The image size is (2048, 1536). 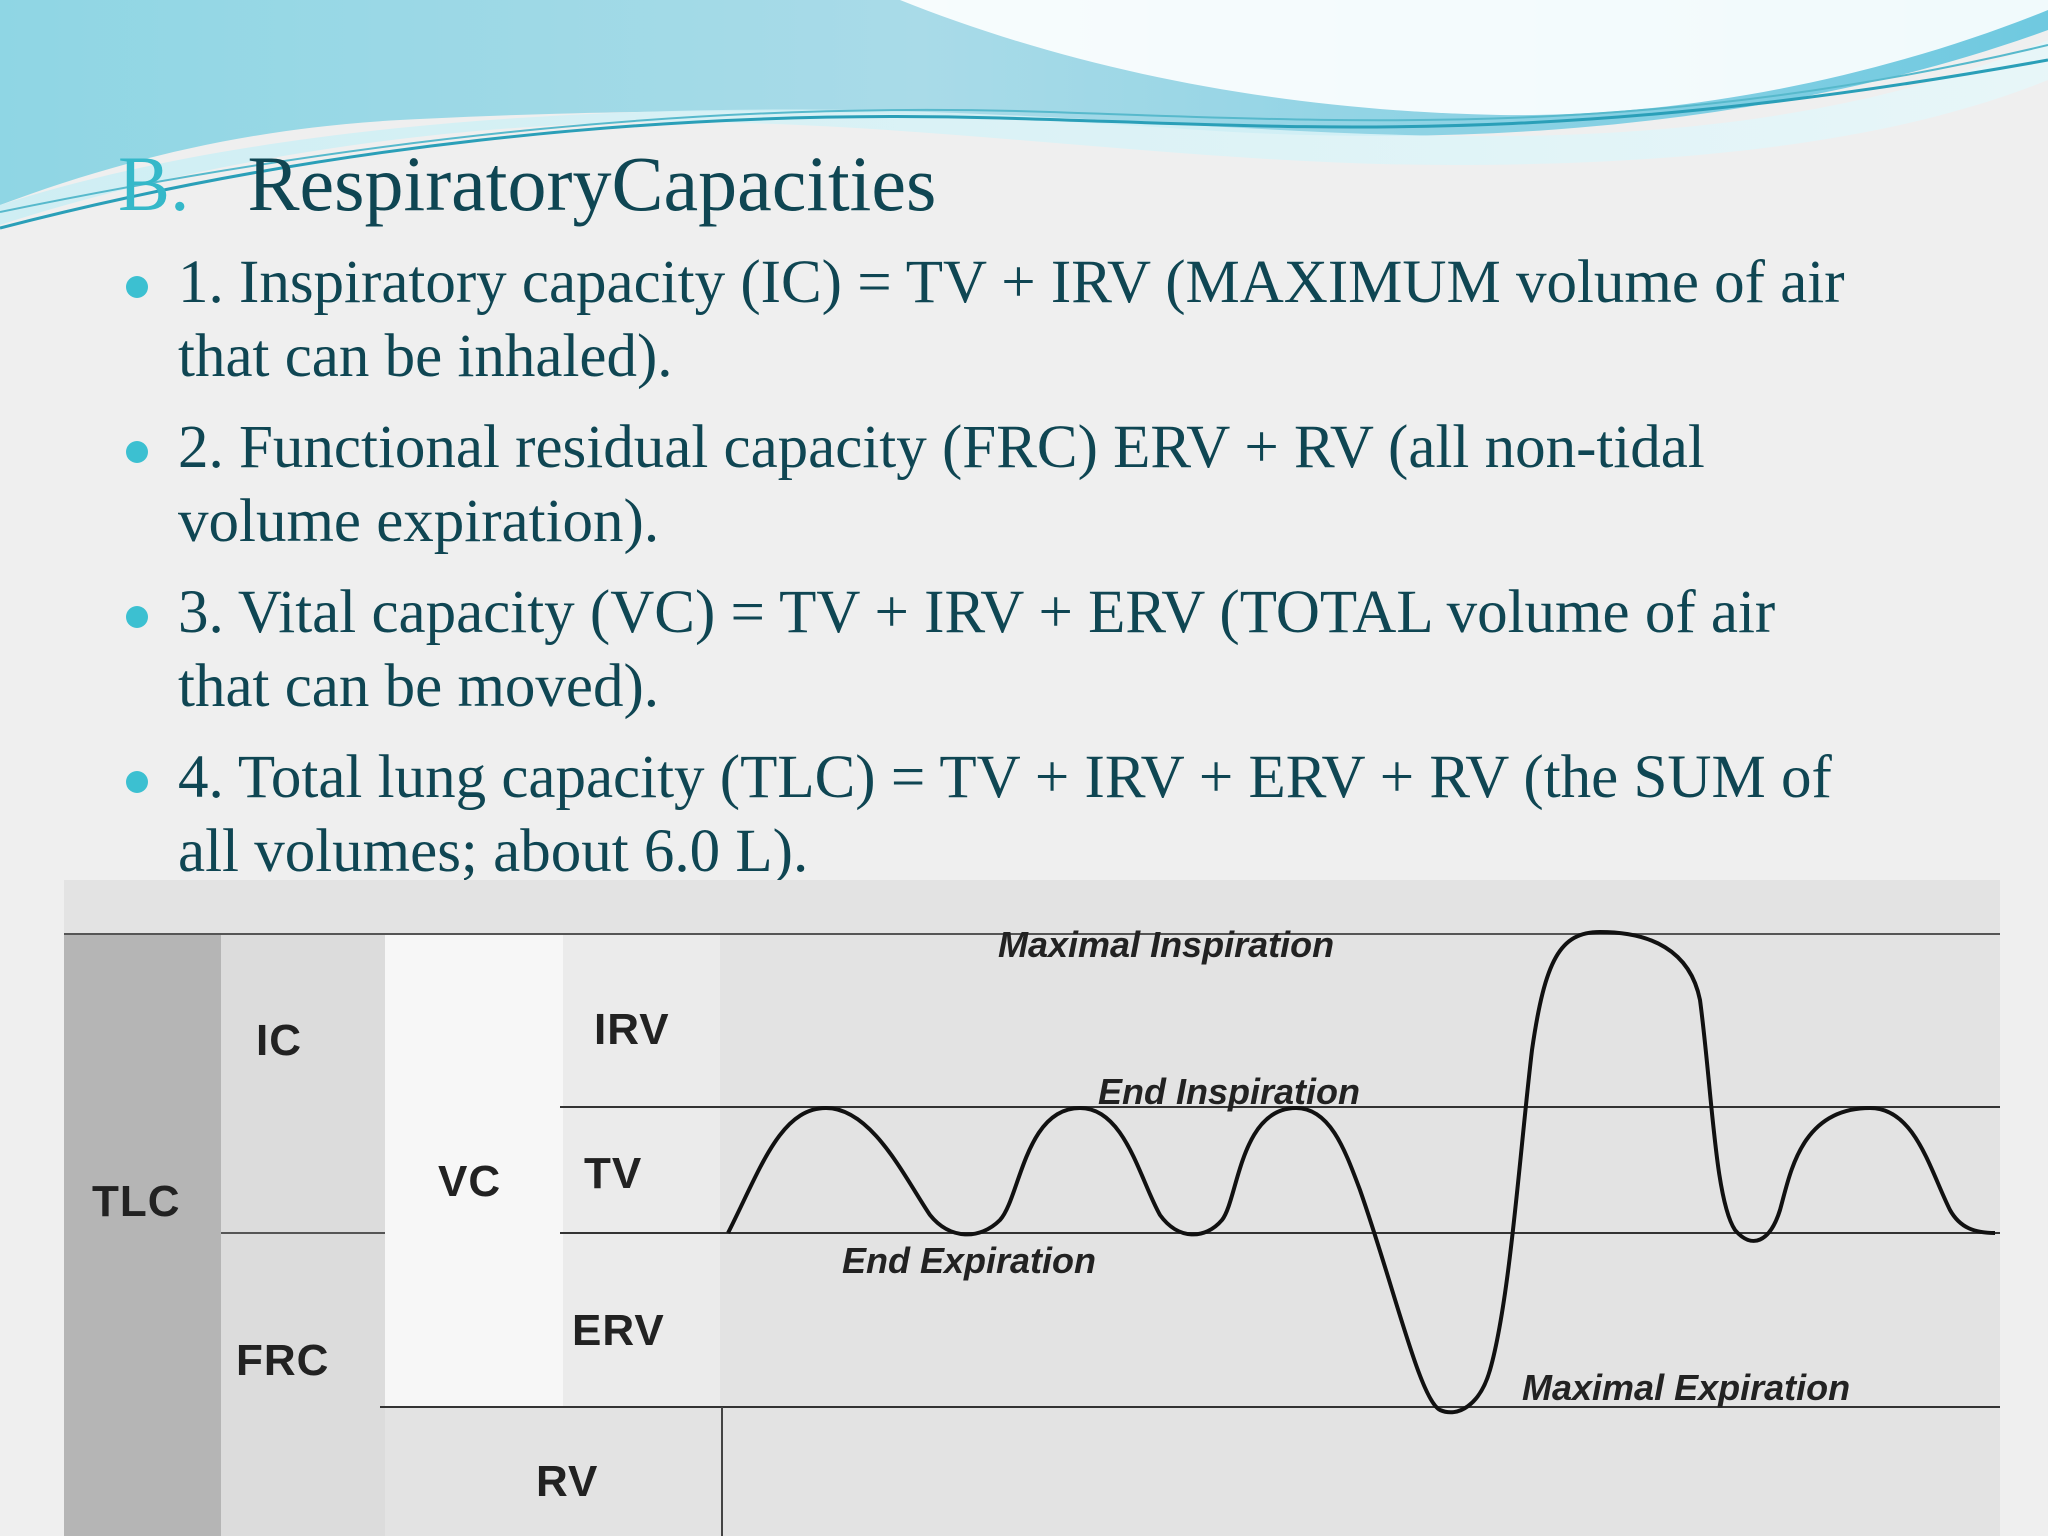 I want to click on end-inspiration-label: End Inspiration, so click(x=1229, y=1091).